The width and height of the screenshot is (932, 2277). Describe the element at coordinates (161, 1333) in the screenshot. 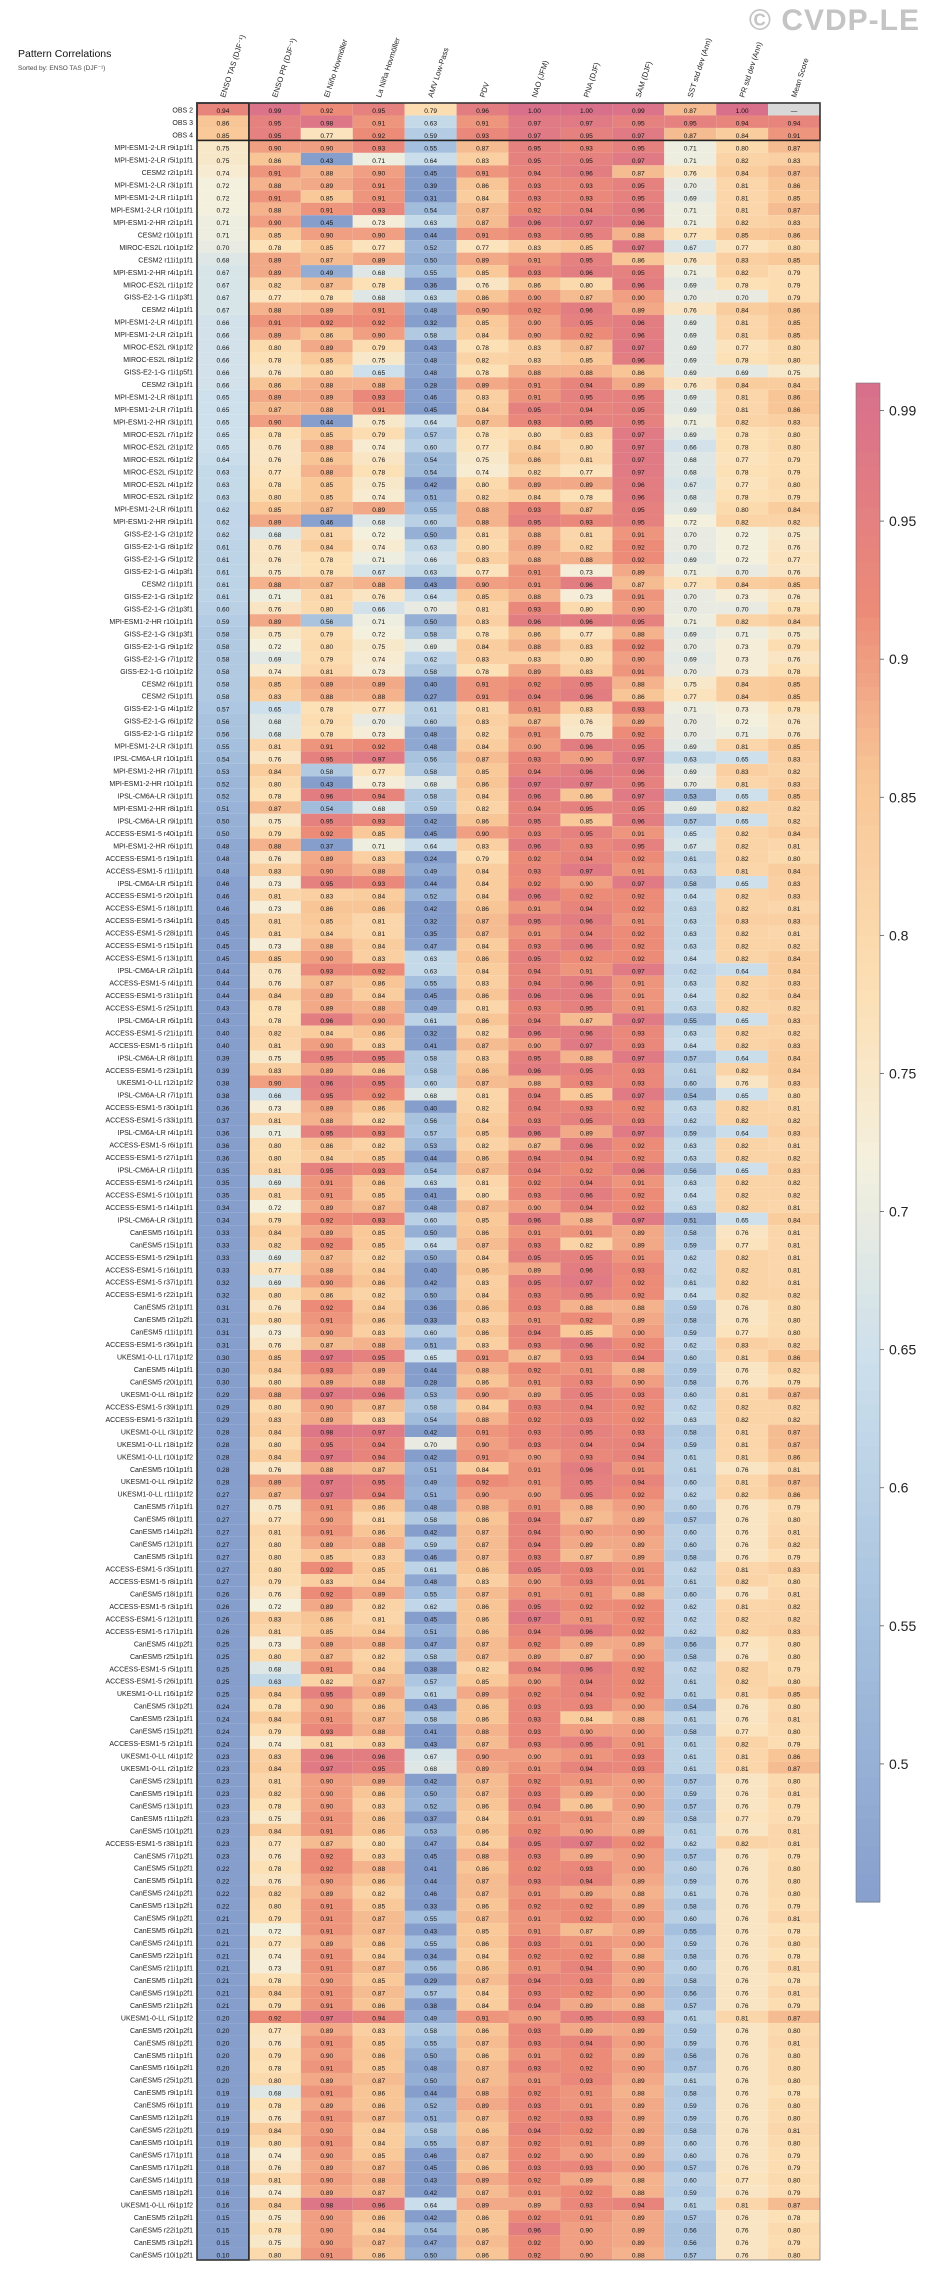

I see `row-label: CanESM5 r11i1p1f1` at that location.